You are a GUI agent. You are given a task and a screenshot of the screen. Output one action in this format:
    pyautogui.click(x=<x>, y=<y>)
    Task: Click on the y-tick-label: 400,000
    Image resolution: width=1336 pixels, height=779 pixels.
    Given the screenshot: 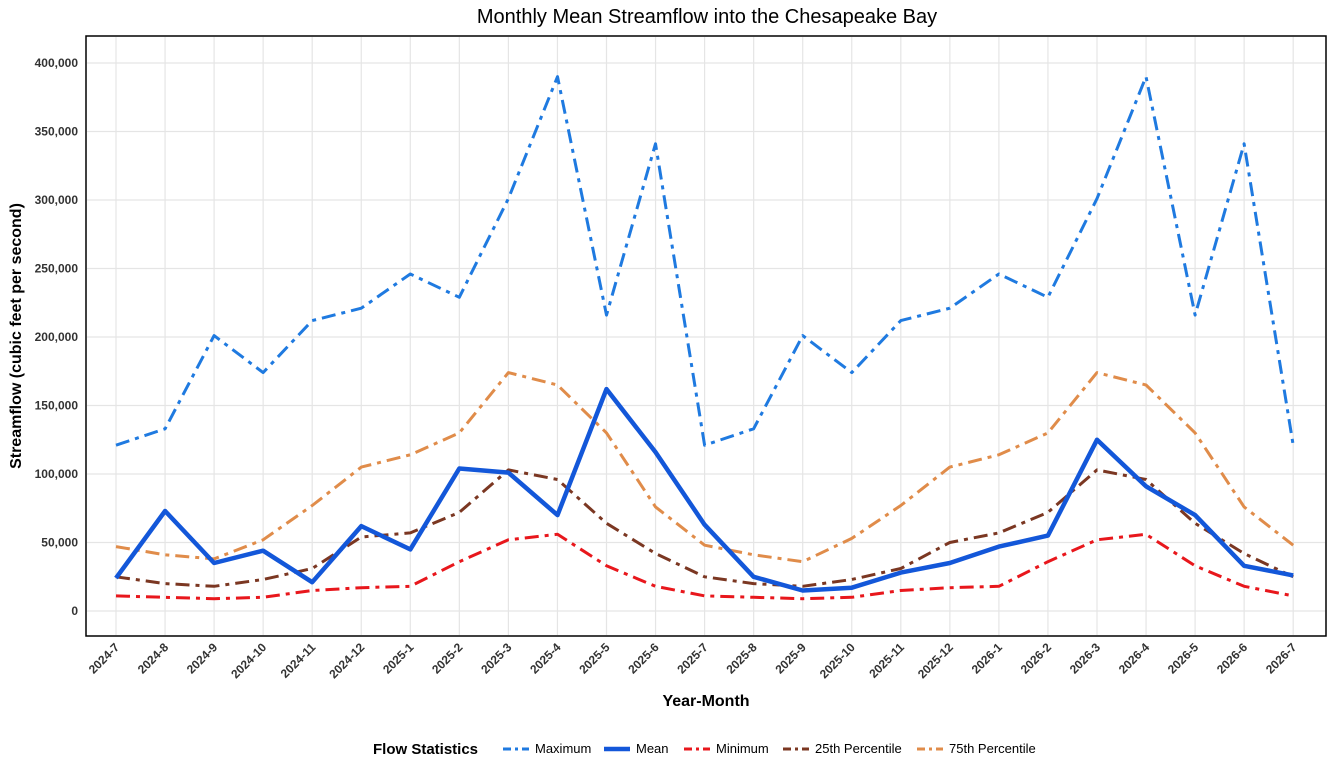 What is the action you would take?
    pyautogui.click(x=57, y=63)
    